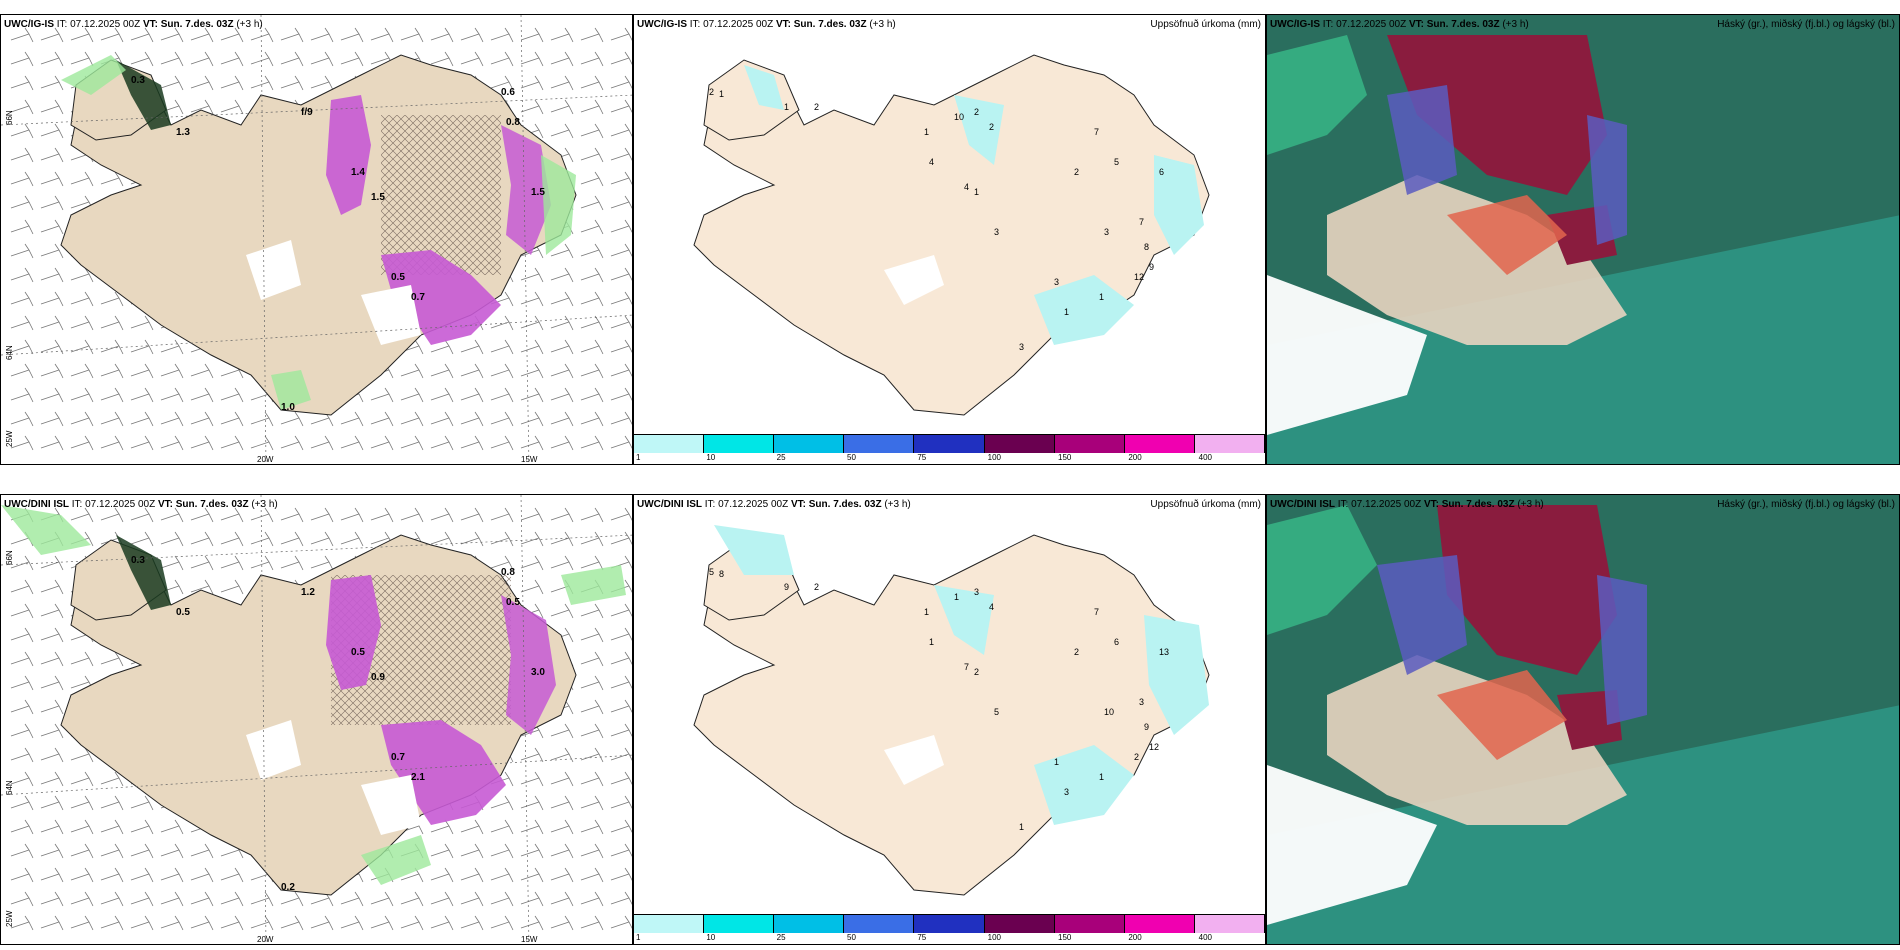 This screenshot has width=1900, height=950. What do you see at coordinates (1205, 457) in the screenshot?
I see `colorbar-tick: 400` at bounding box center [1205, 457].